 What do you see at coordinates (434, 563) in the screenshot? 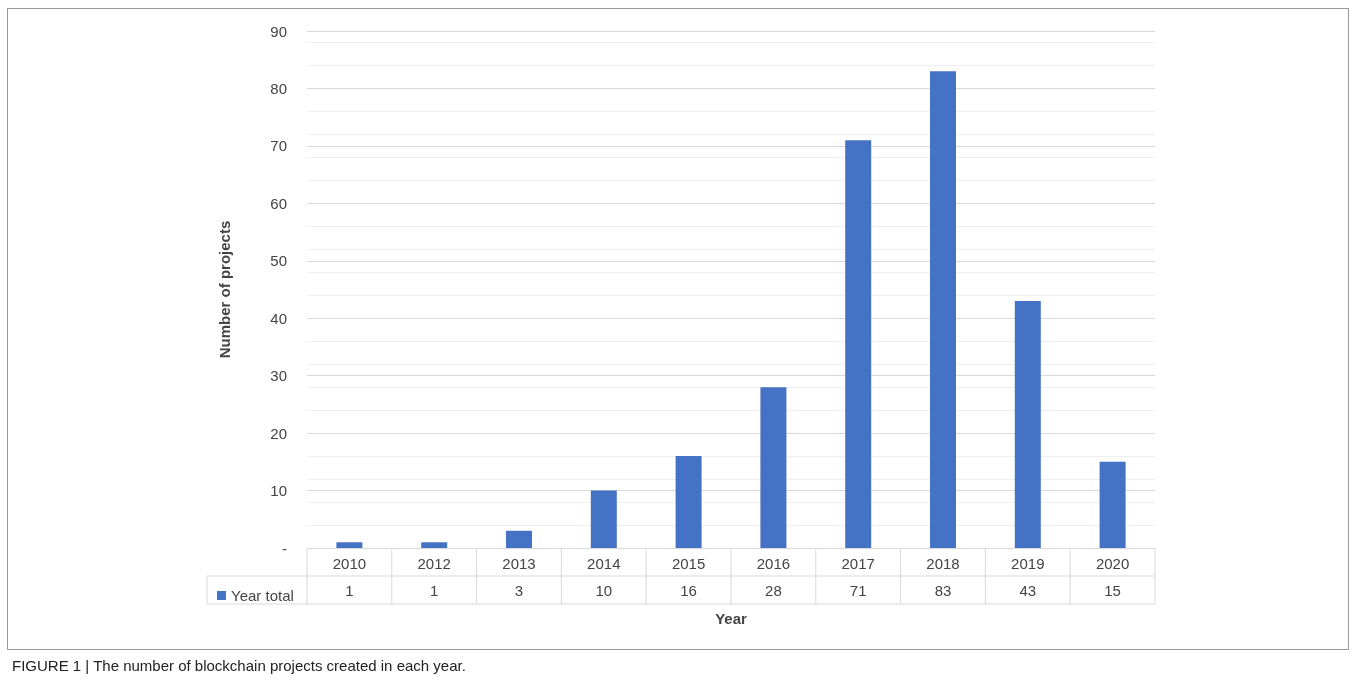
I see `x-tick-label: 2012` at bounding box center [434, 563].